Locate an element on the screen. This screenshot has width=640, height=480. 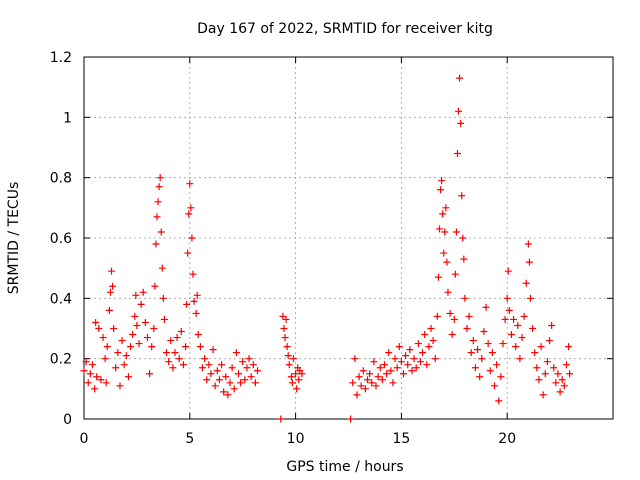
y-tick-label: 0 is located at coordinates (67, 420).